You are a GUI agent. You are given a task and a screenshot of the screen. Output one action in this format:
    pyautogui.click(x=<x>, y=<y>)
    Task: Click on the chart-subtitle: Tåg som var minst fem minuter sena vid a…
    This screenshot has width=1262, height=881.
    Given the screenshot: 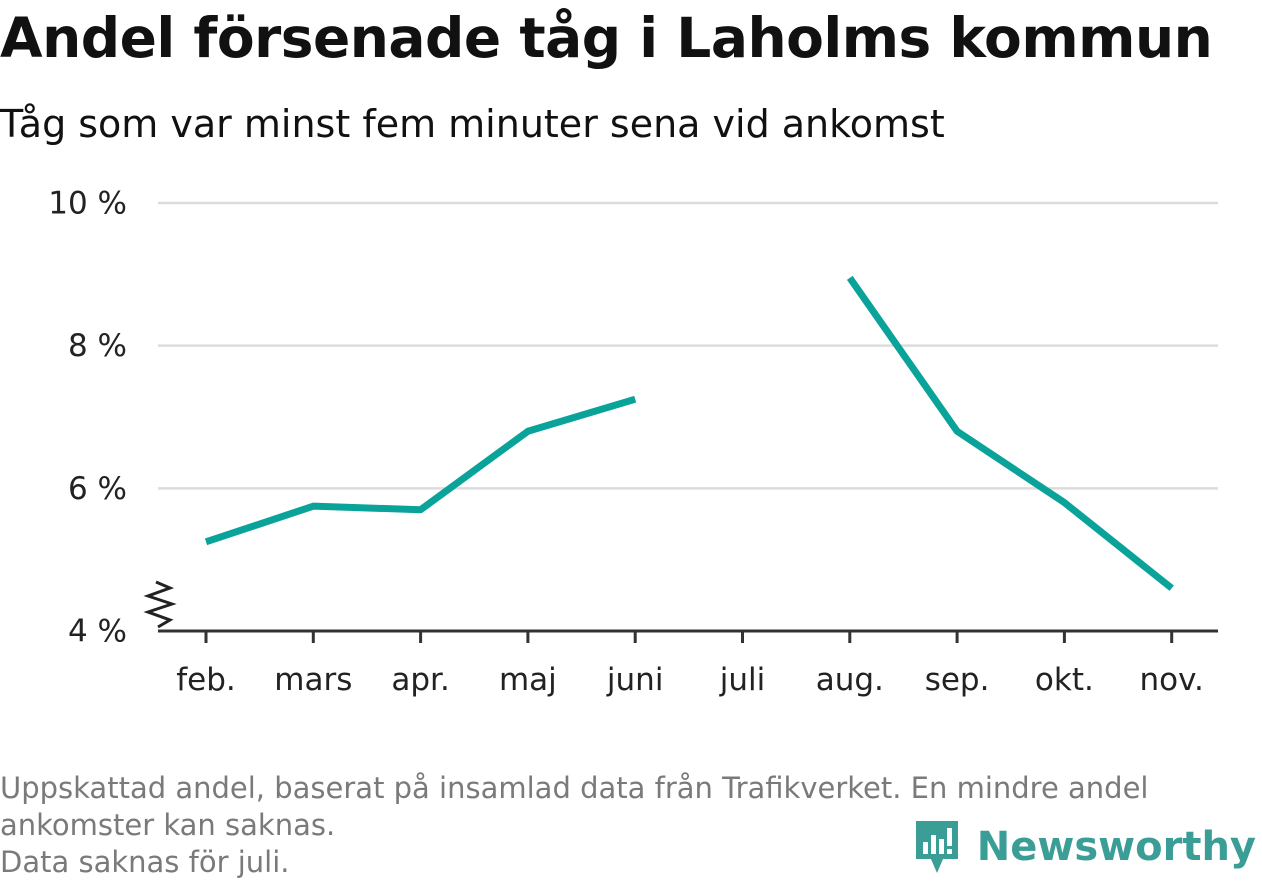 What is the action you would take?
    pyautogui.click(x=472, y=124)
    